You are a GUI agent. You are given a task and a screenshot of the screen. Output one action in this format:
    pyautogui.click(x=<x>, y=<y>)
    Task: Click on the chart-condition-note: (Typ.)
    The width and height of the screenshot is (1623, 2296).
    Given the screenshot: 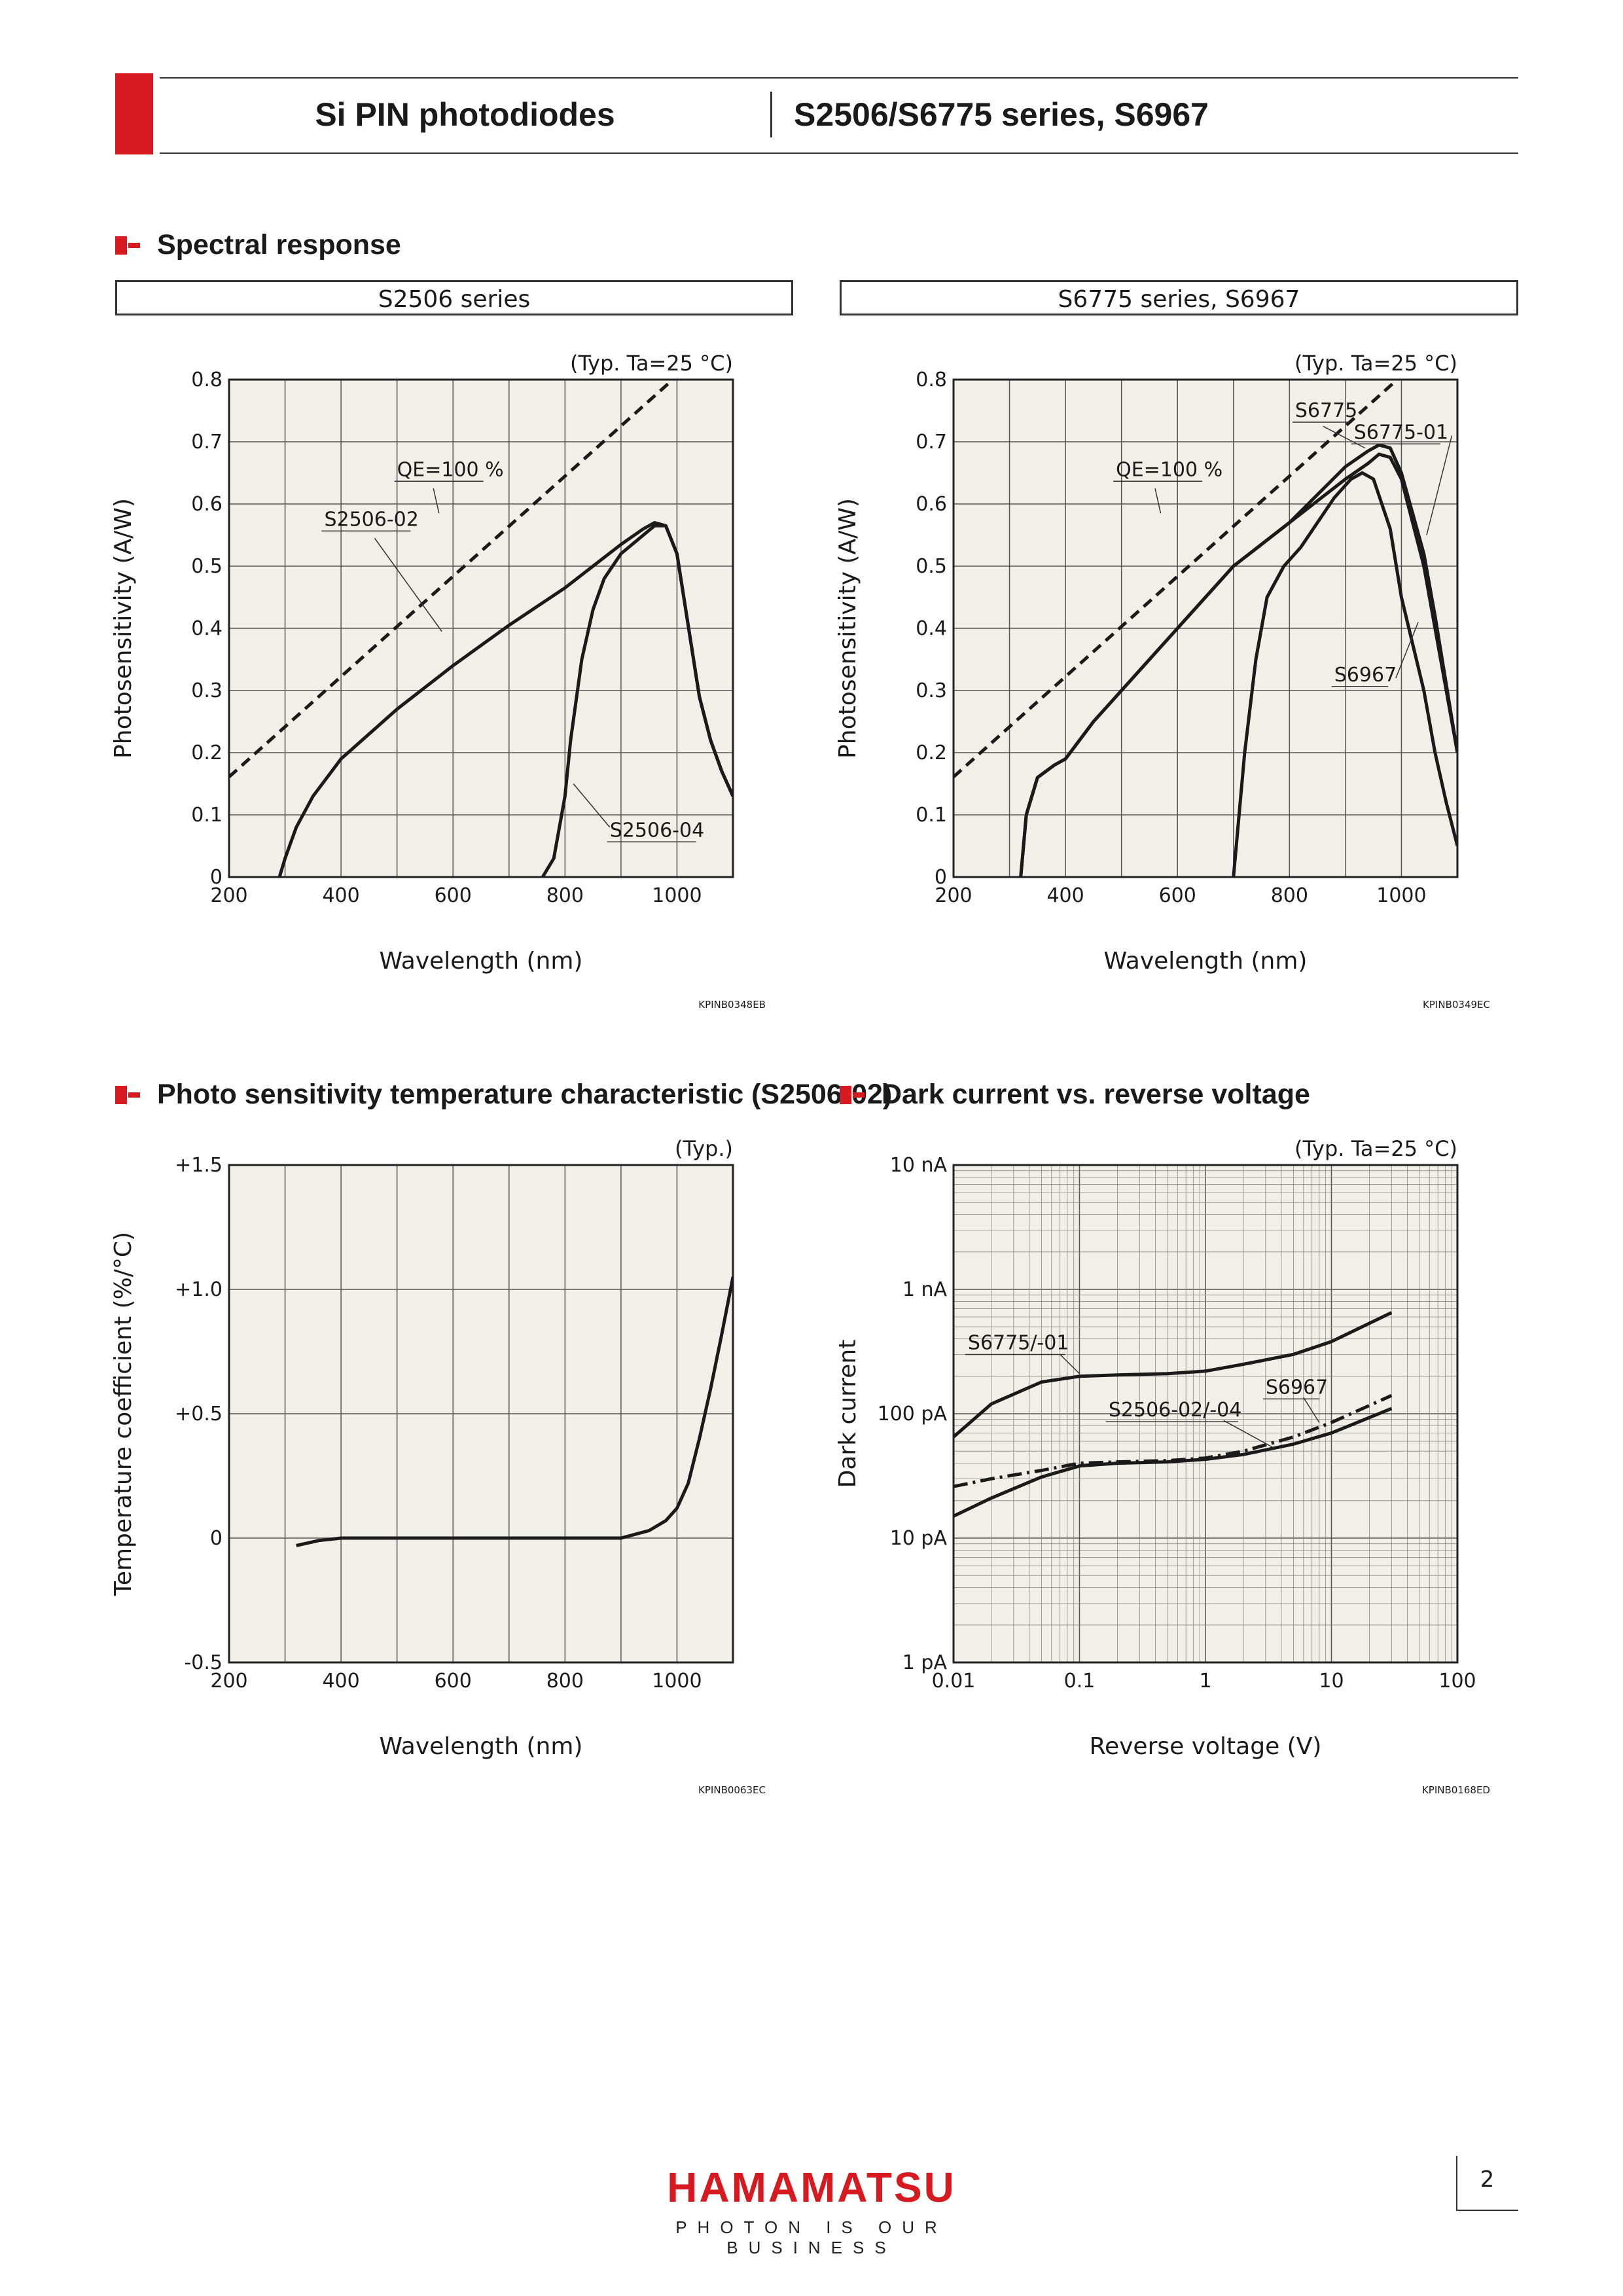 What is the action you would take?
    pyautogui.click(x=704, y=1148)
    